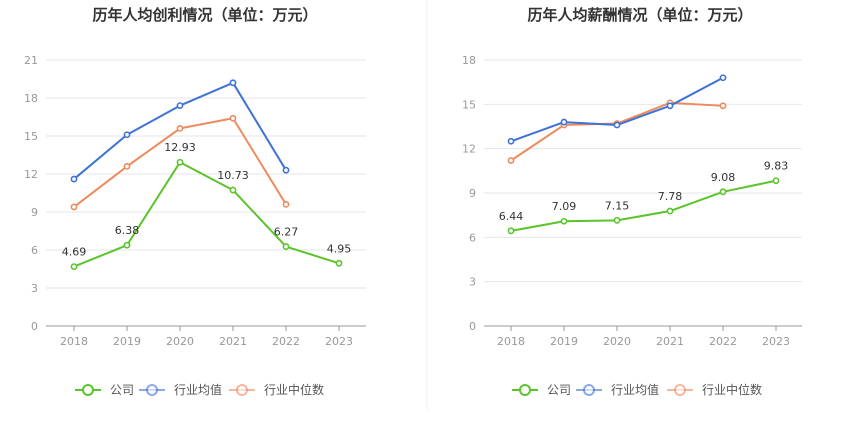 The height and width of the screenshot is (437, 850). What do you see at coordinates (511, 216) in the screenshot?
I see `company-data-label: 6.44` at bounding box center [511, 216].